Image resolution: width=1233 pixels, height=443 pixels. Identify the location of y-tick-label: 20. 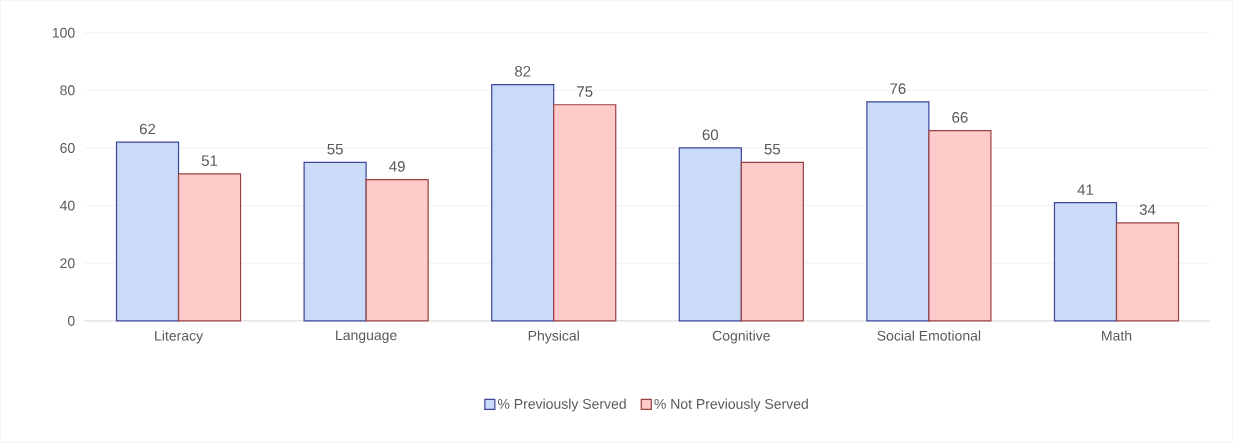
(67, 263).